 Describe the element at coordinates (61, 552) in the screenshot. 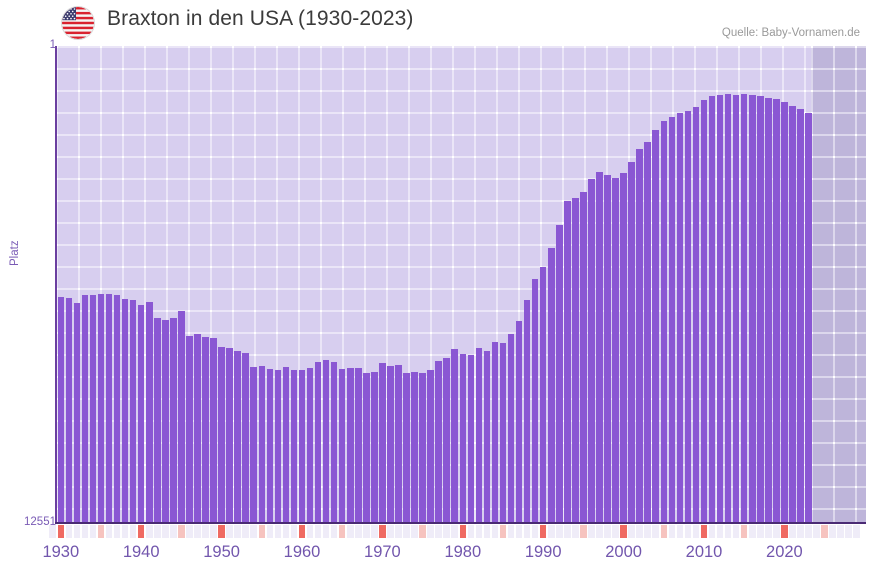

I see `x-axis-tick-label: 1930` at that location.